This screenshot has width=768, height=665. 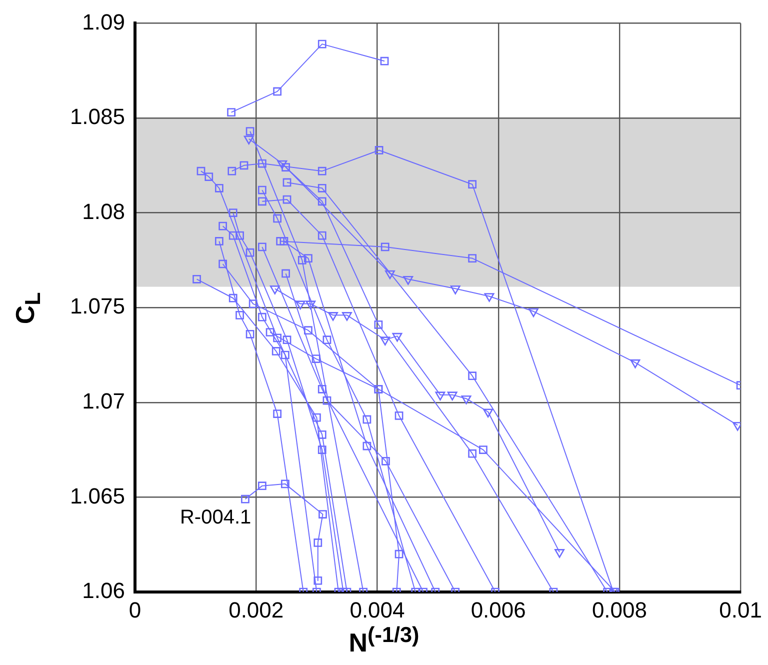 I want to click on x-tick-label: 0.006, so click(x=498, y=609).